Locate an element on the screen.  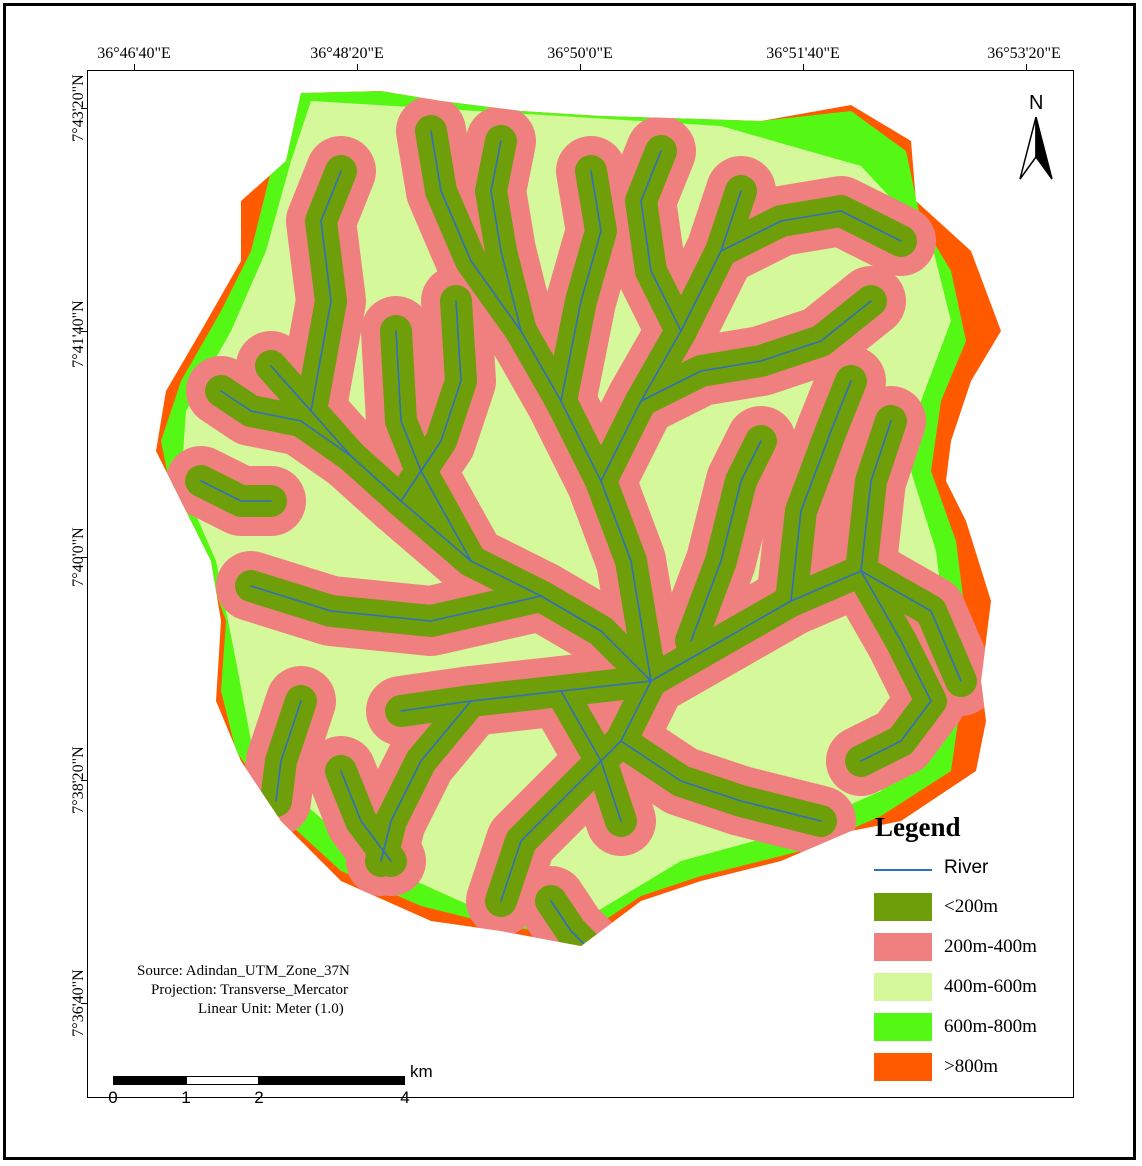
longitude-label: 36°51'40"E is located at coordinates (803, 53).